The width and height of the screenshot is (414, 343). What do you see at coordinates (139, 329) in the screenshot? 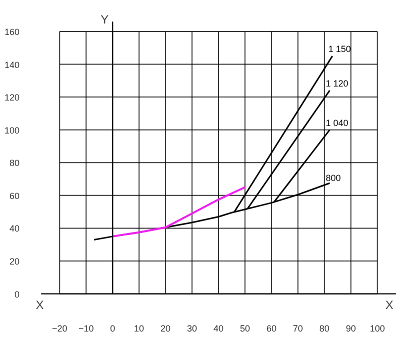
I see `x-tick-label: 10` at bounding box center [139, 329].